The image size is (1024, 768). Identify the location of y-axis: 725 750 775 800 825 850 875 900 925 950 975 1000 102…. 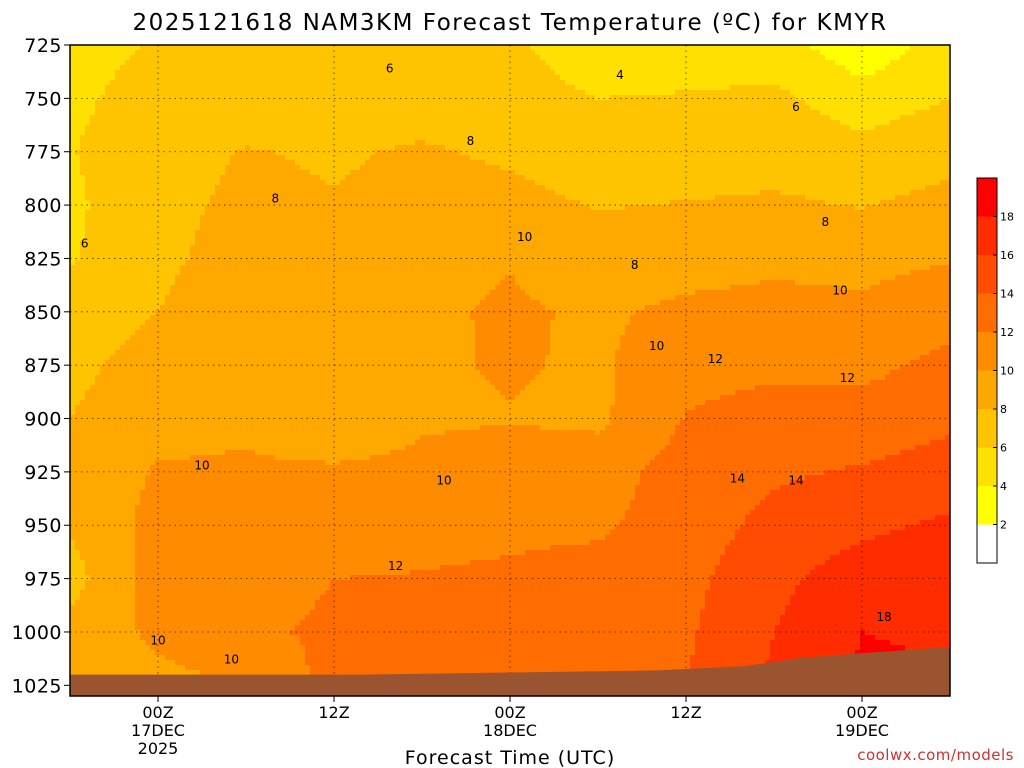
(41, 366).